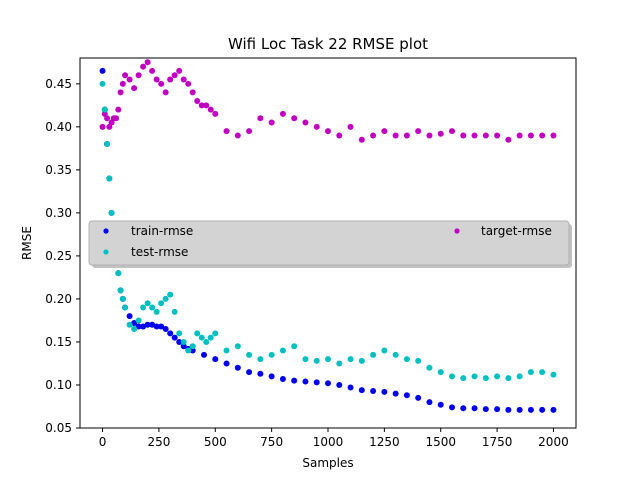  Describe the element at coordinates (162, 231) in the screenshot. I see `legend-label-train: train-rmse` at that location.